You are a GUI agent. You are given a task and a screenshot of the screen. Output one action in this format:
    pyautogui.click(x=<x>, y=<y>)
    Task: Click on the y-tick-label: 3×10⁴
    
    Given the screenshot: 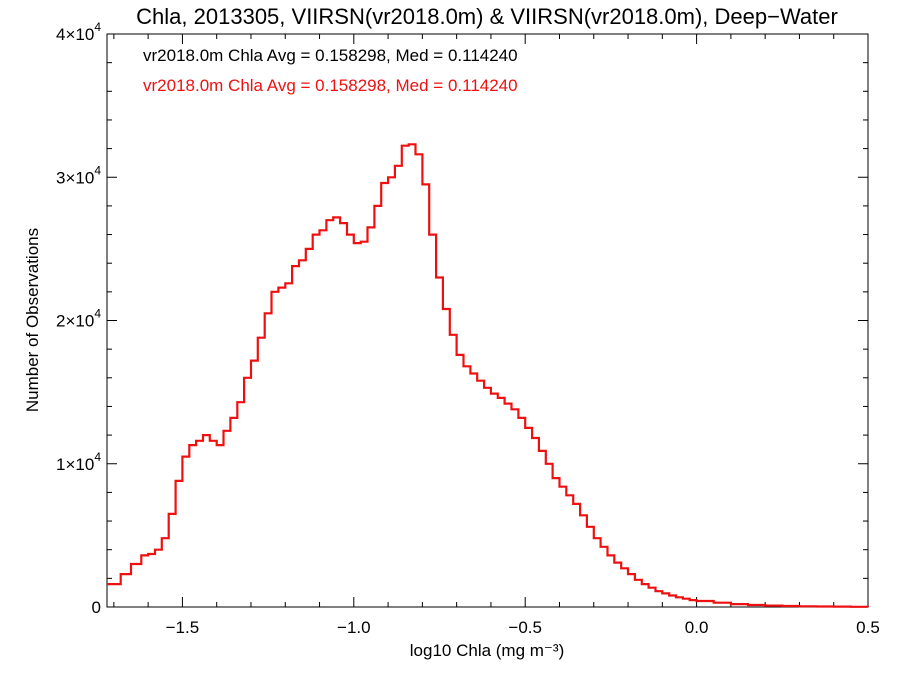 What is the action you would take?
    pyautogui.click(x=78, y=175)
    